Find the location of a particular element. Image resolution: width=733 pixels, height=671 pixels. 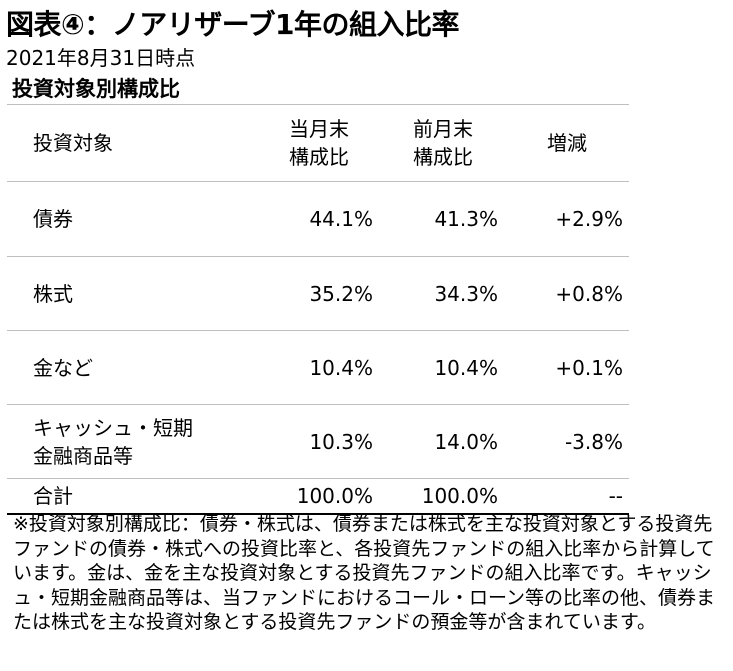

row-previous: 34.3% is located at coordinates (466, 293).